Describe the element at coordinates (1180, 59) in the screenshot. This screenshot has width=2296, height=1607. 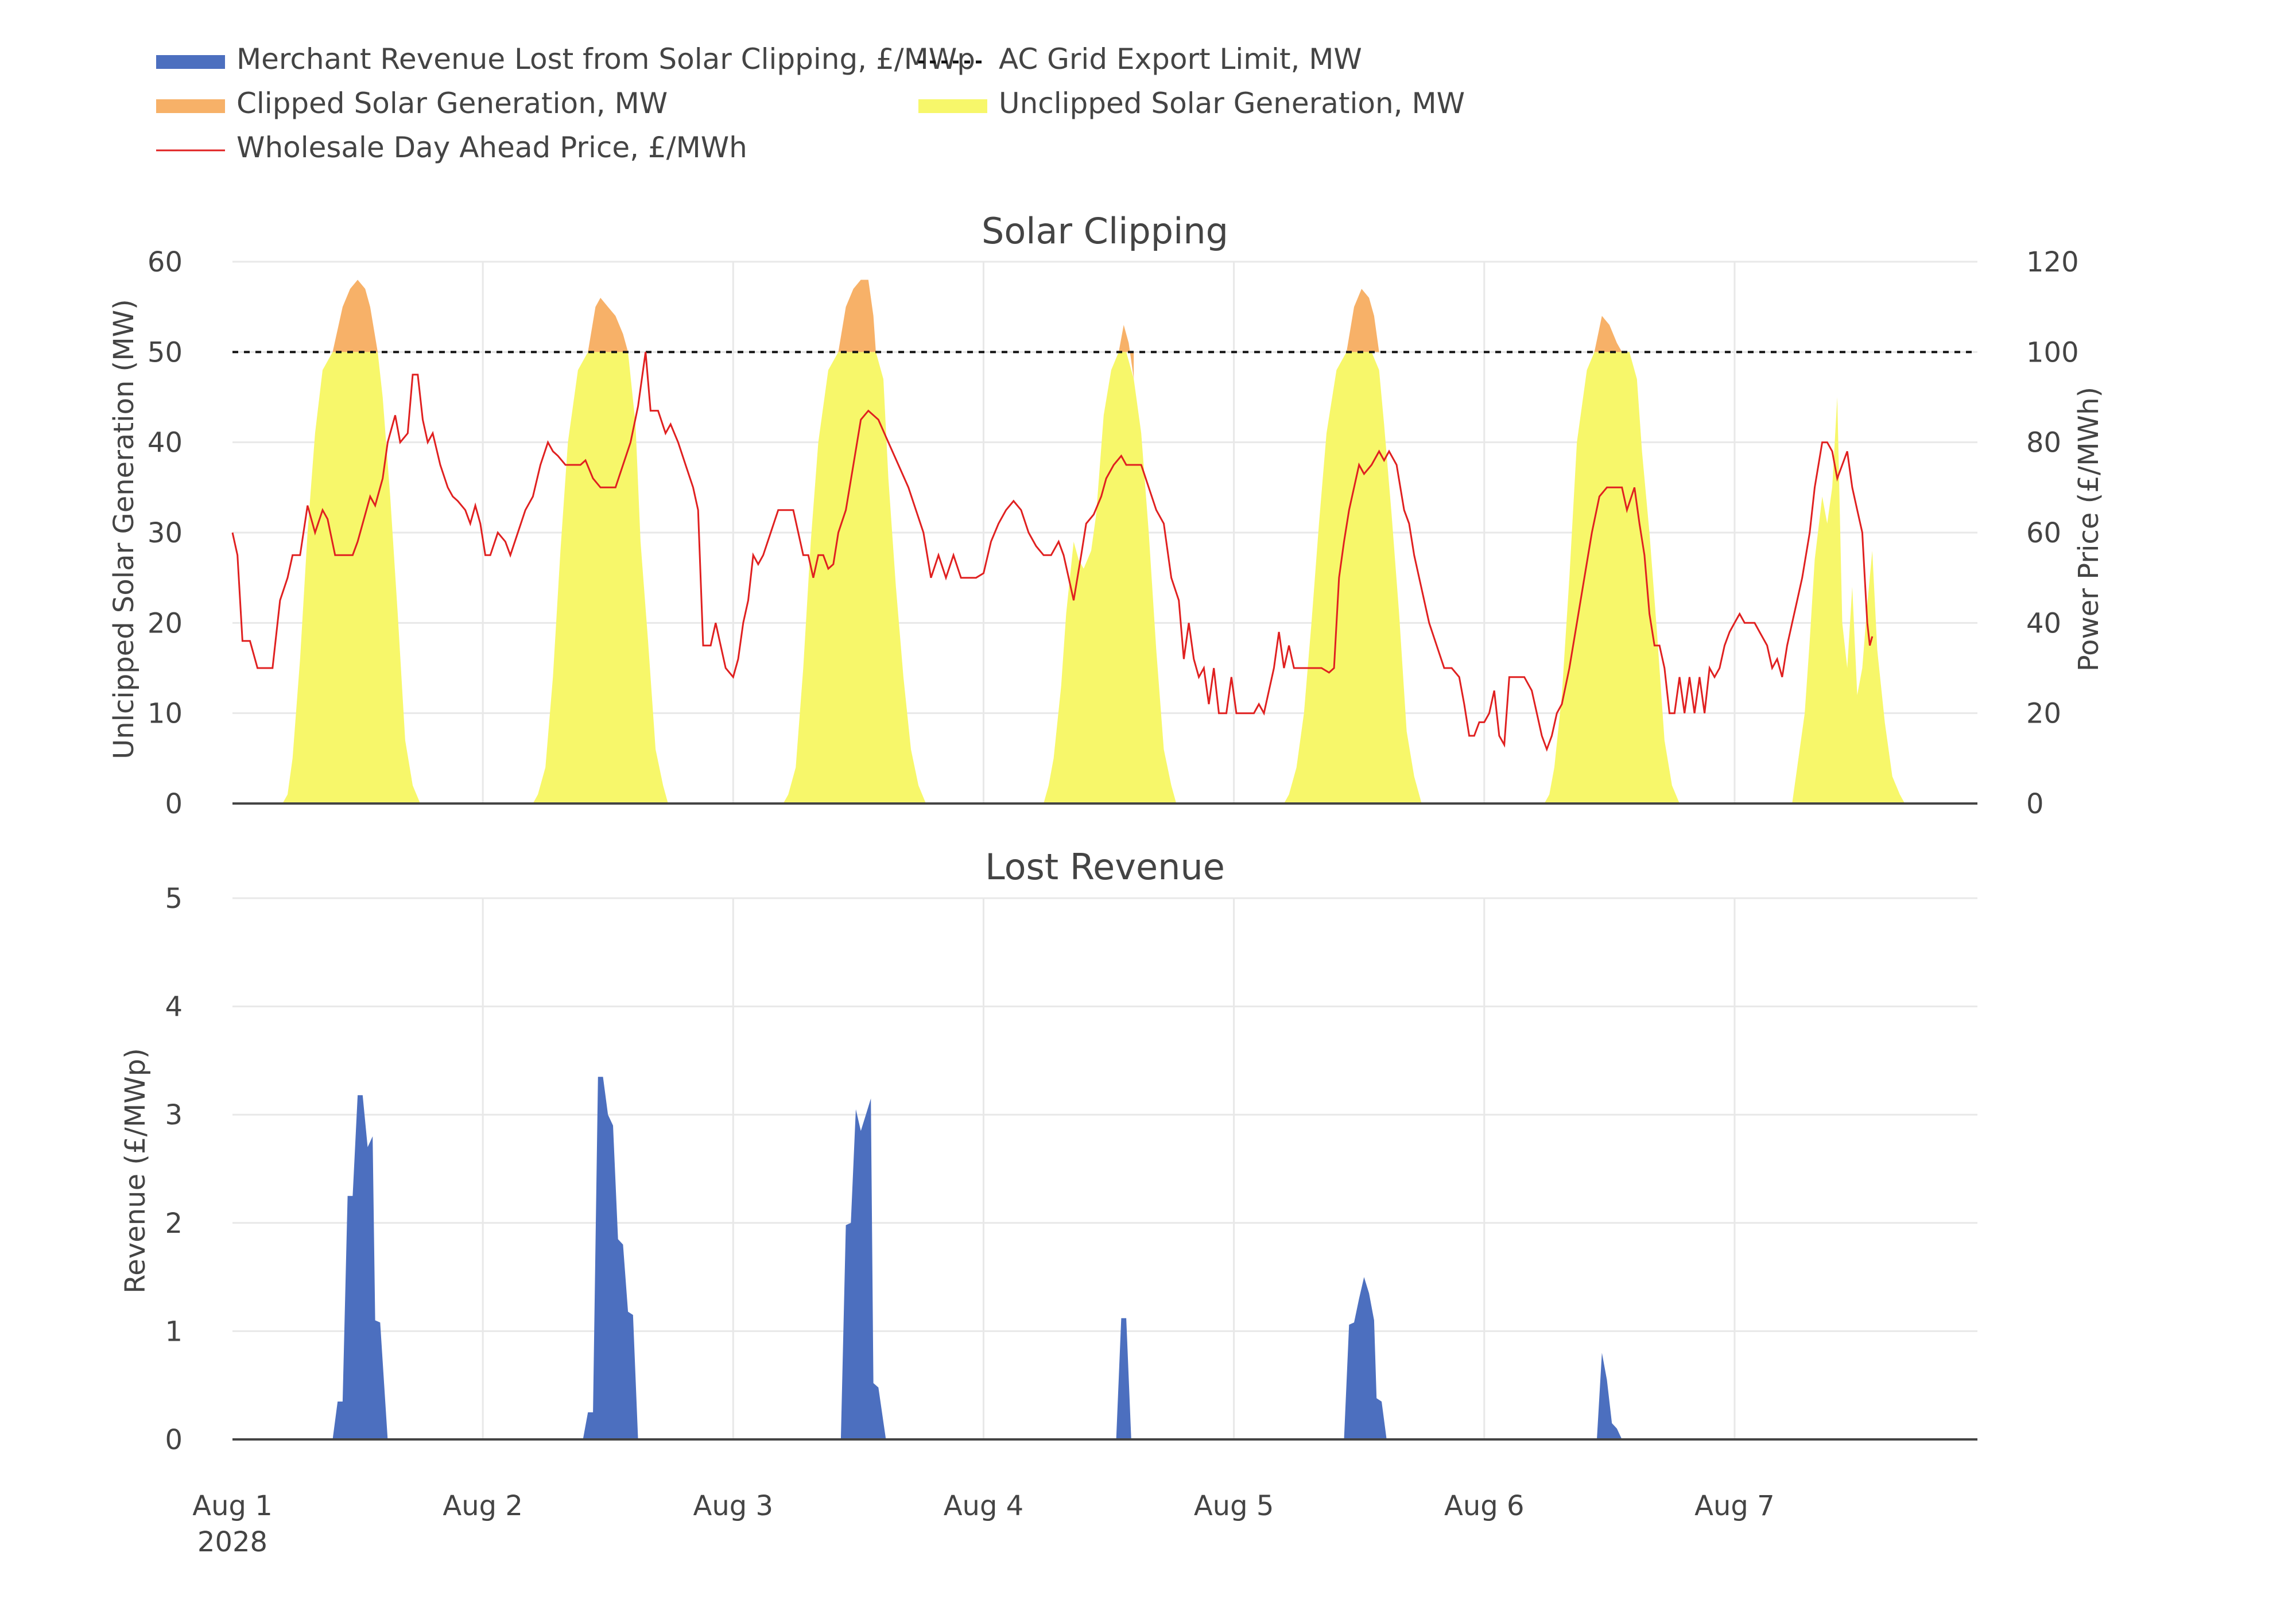
I see `legend-label-export-limit: AC Grid Export Limit, MW` at that location.